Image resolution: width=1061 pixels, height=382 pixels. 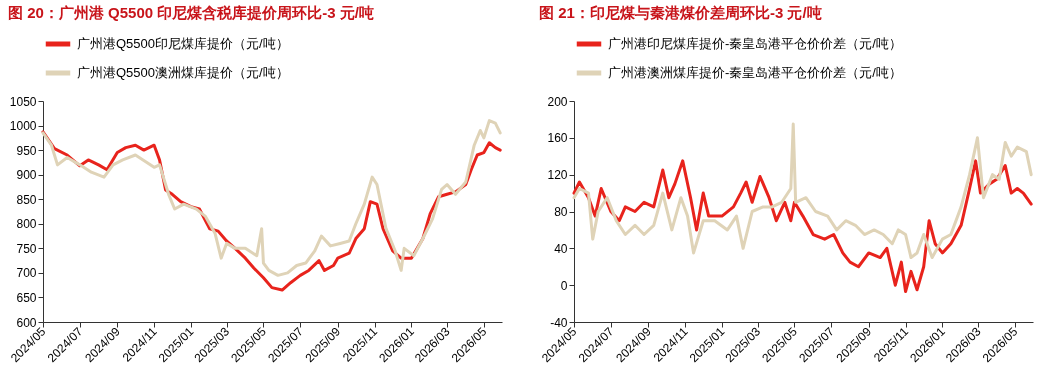 What do you see at coordinates (564, 285) in the screenshot?
I see `y-tick-label: 0` at bounding box center [564, 285].